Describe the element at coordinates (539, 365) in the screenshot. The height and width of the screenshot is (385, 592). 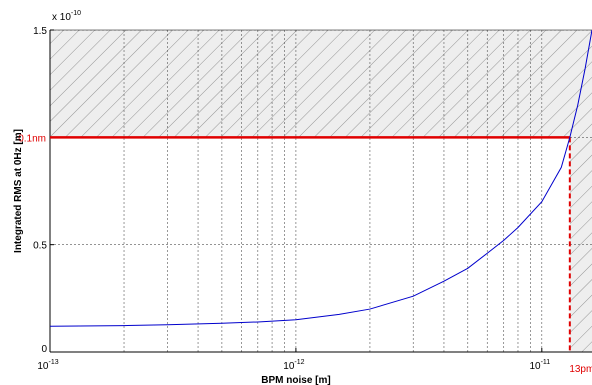
I see `x-tick-label: 10-11` at that location.